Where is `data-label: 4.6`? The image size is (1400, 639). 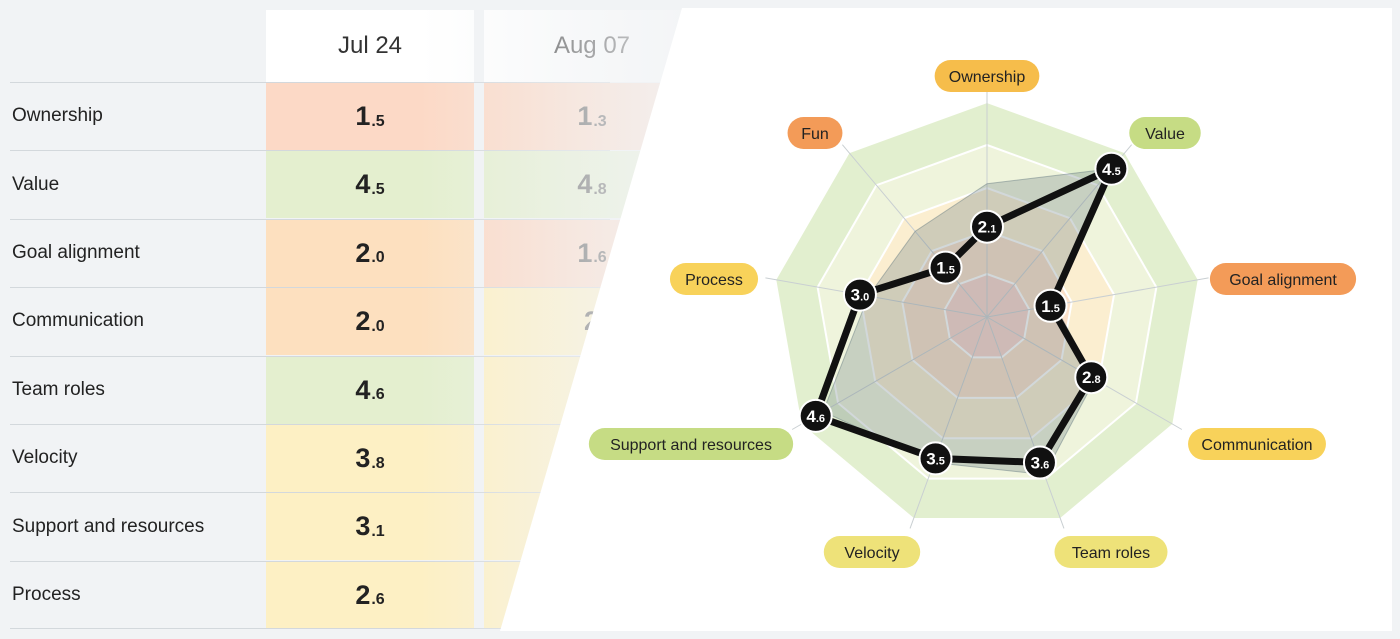
data-label: 4.6 is located at coordinates (815, 416).